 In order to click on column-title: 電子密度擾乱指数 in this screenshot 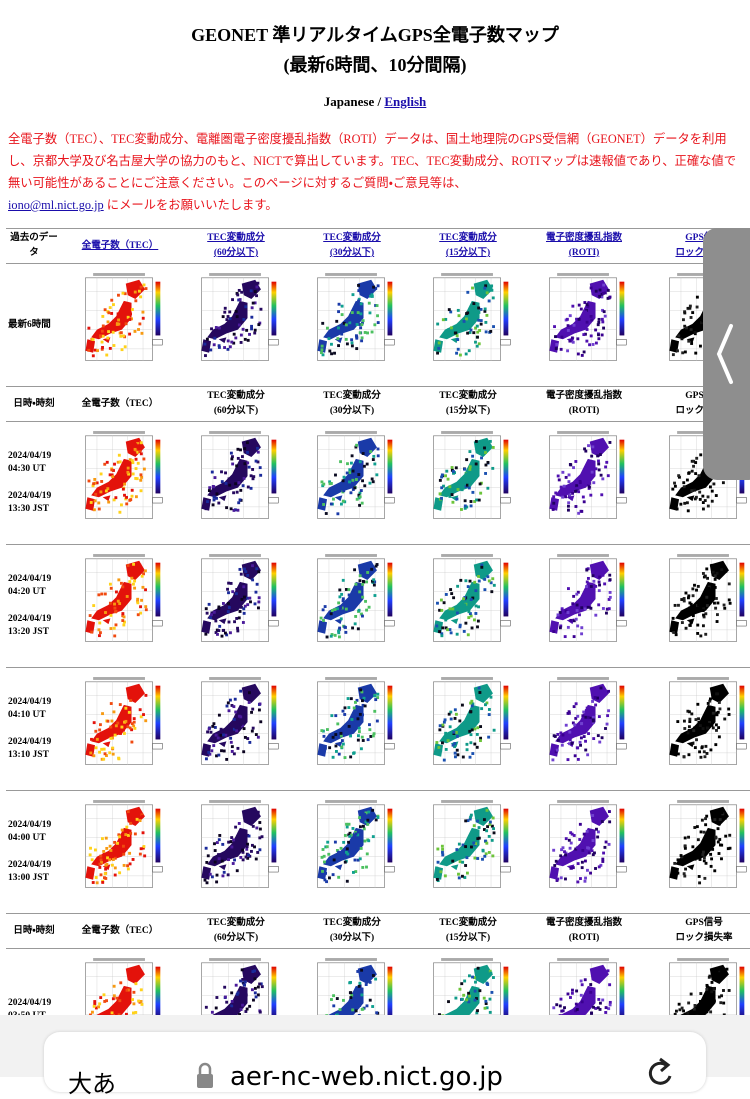, I will do `click(584, 238)`.